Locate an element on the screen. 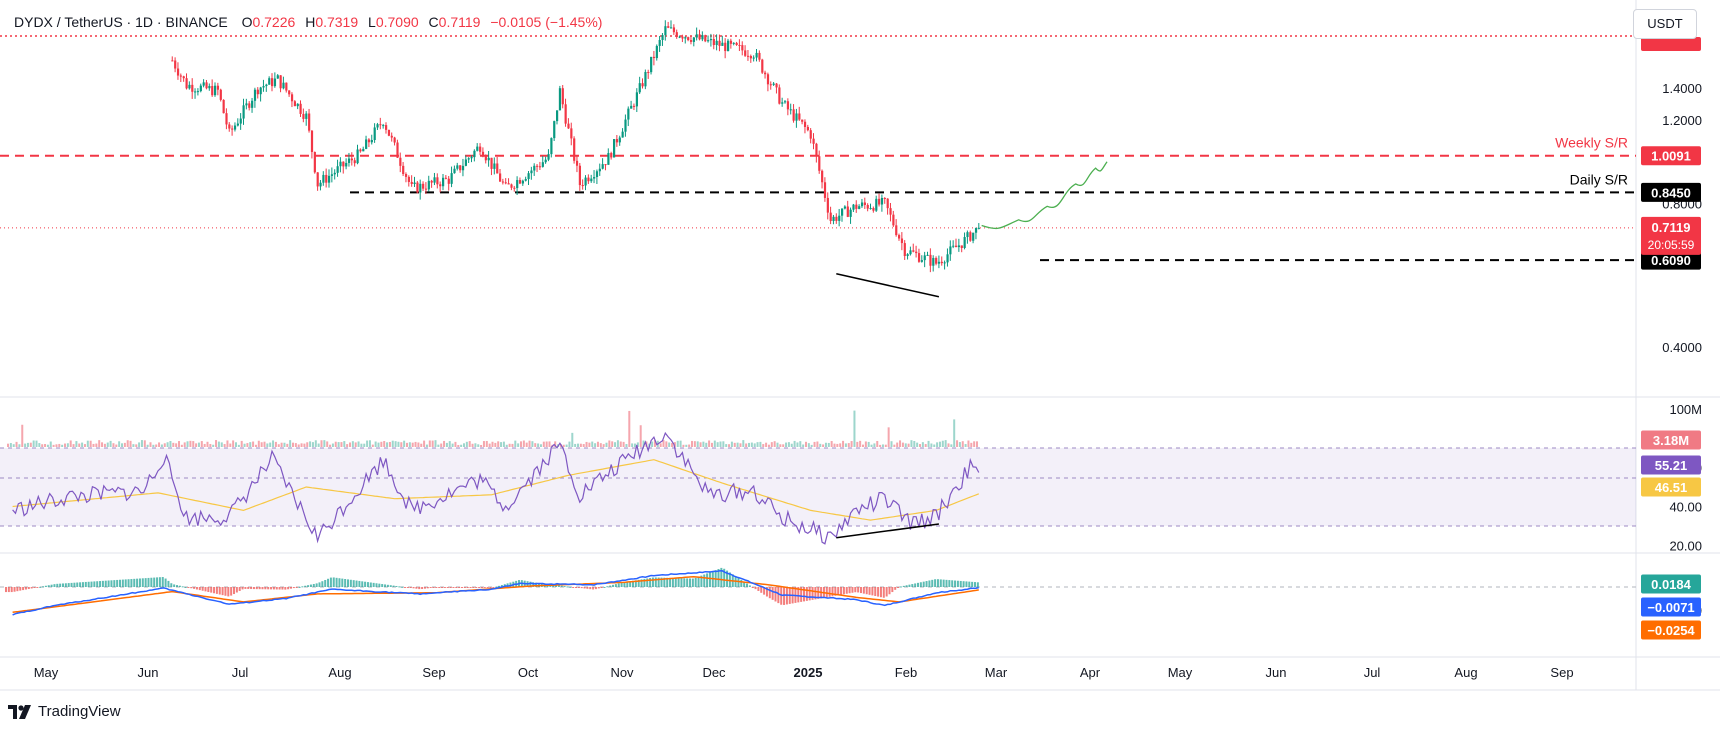  daily-sr-label: Daily S/R is located at coordinates (1599, 179).